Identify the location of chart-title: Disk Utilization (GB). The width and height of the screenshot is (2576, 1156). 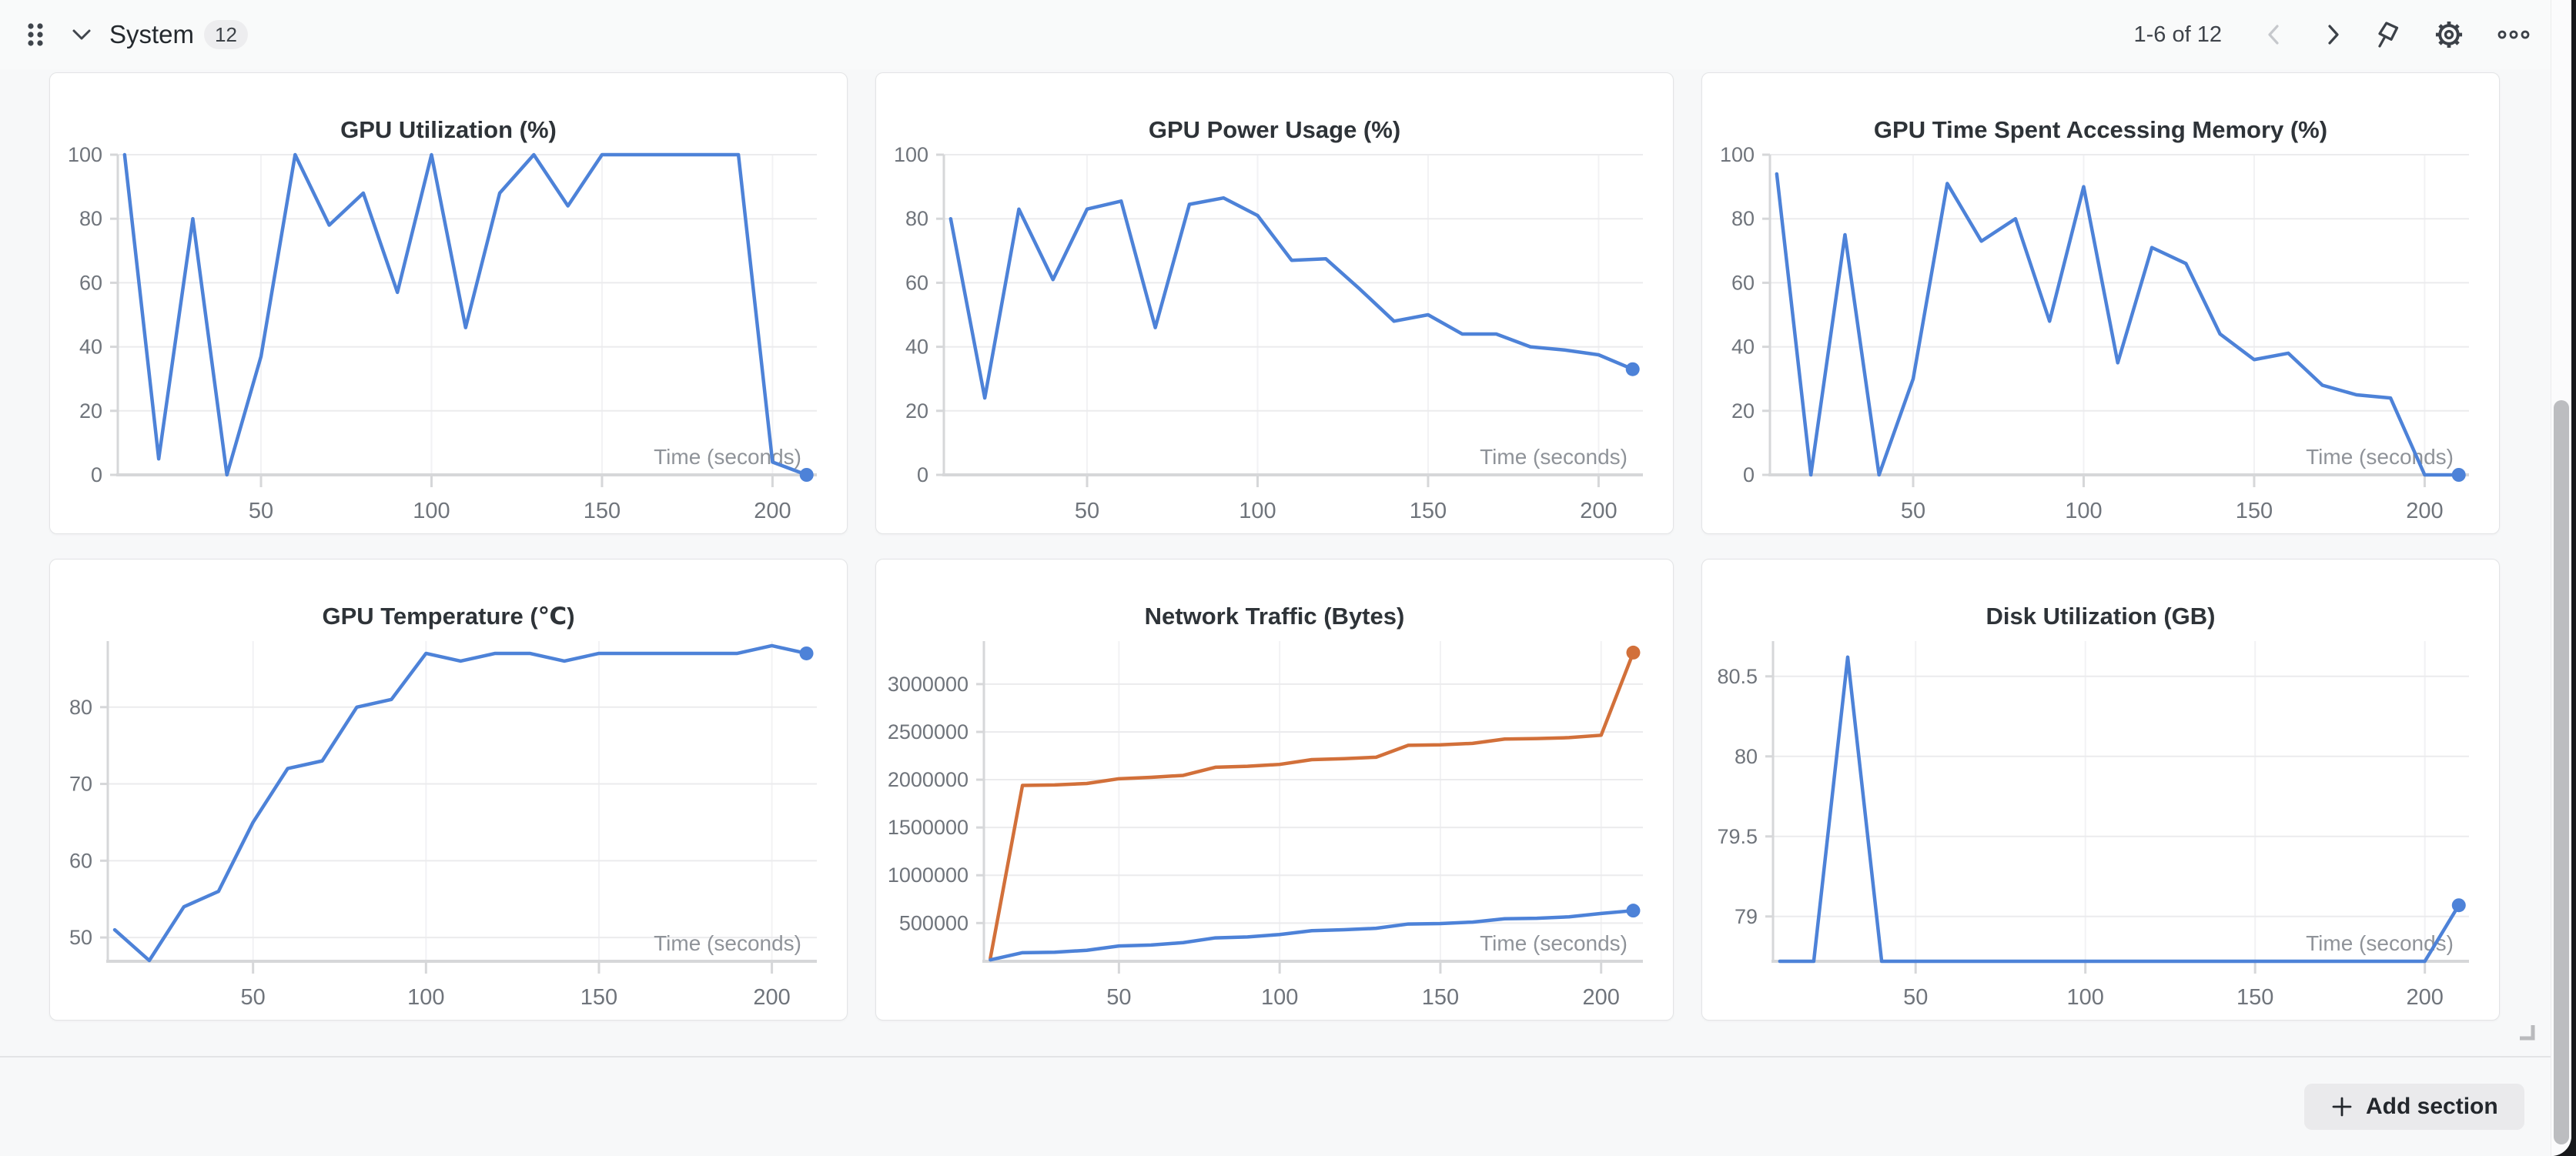
(2101, 617).